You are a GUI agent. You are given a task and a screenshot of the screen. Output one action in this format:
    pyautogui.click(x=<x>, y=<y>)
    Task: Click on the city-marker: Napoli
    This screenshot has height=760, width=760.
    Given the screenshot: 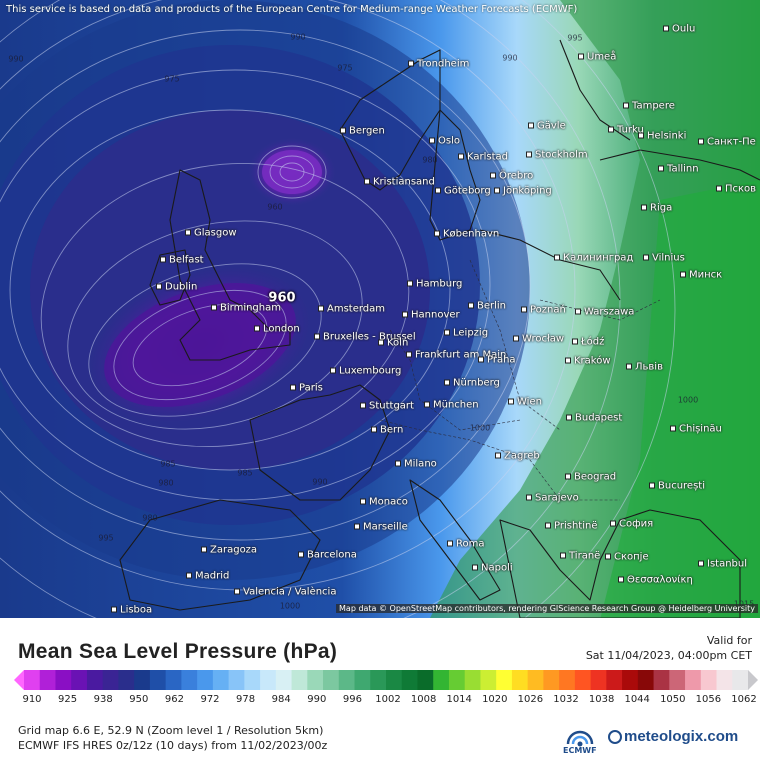 What is the action you would take?
    pyautogui.click(x=492, y=568)
    